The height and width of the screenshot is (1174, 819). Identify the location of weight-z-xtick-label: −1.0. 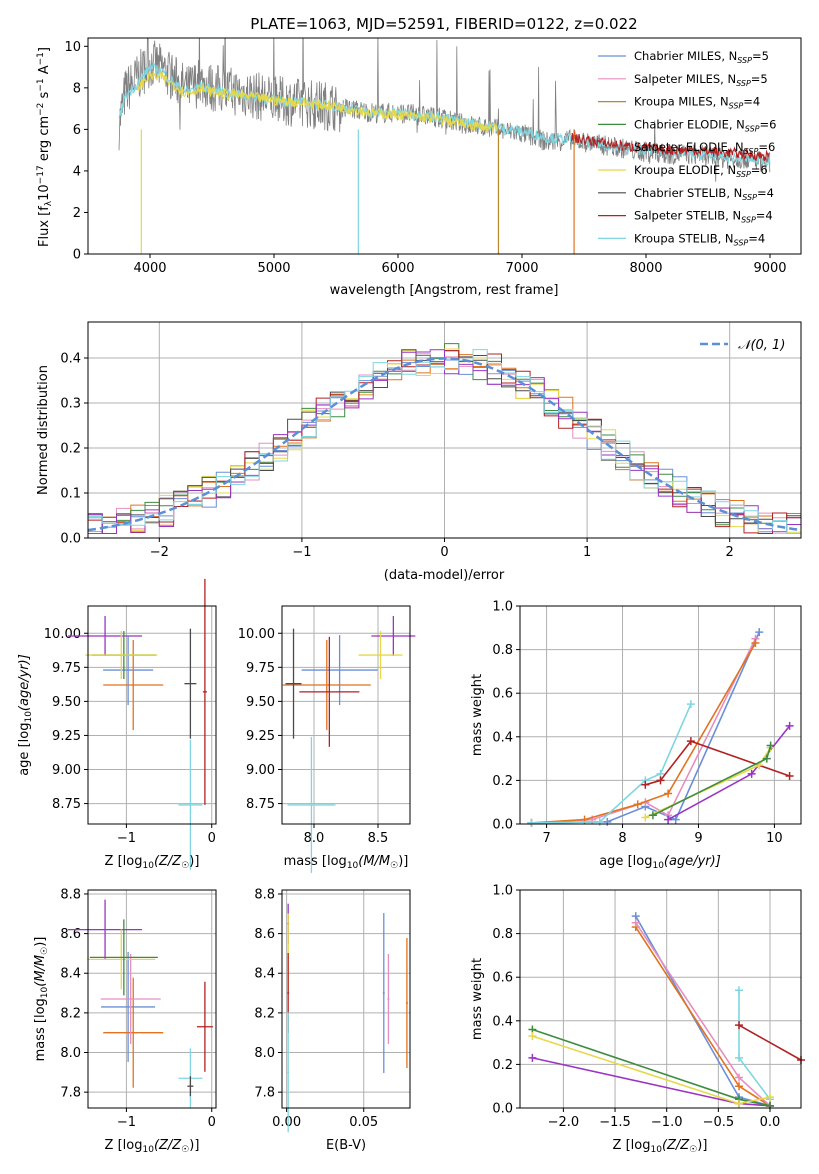
(667, 1122).